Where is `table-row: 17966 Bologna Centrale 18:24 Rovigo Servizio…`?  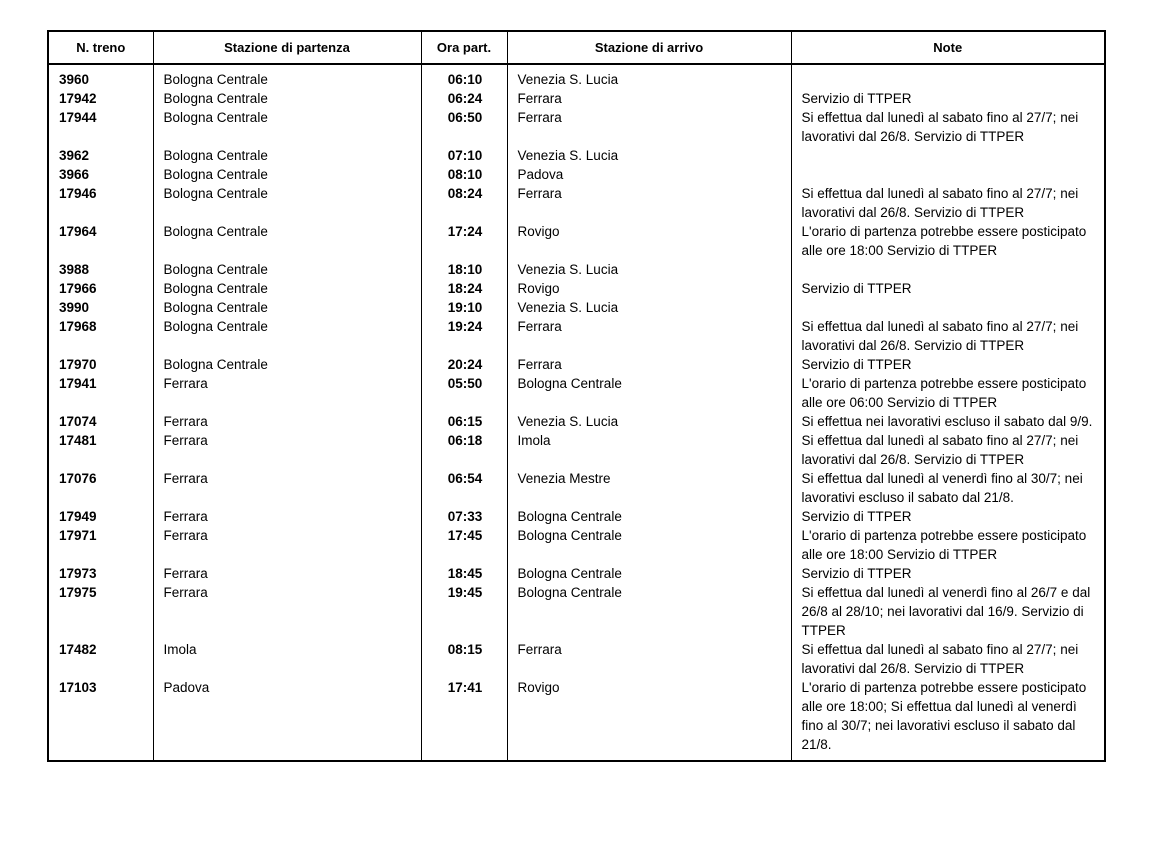 table-row: 17966 Bologna Centrale 18:24 Rovigo Servizio… is located at coordinates (576, 288).